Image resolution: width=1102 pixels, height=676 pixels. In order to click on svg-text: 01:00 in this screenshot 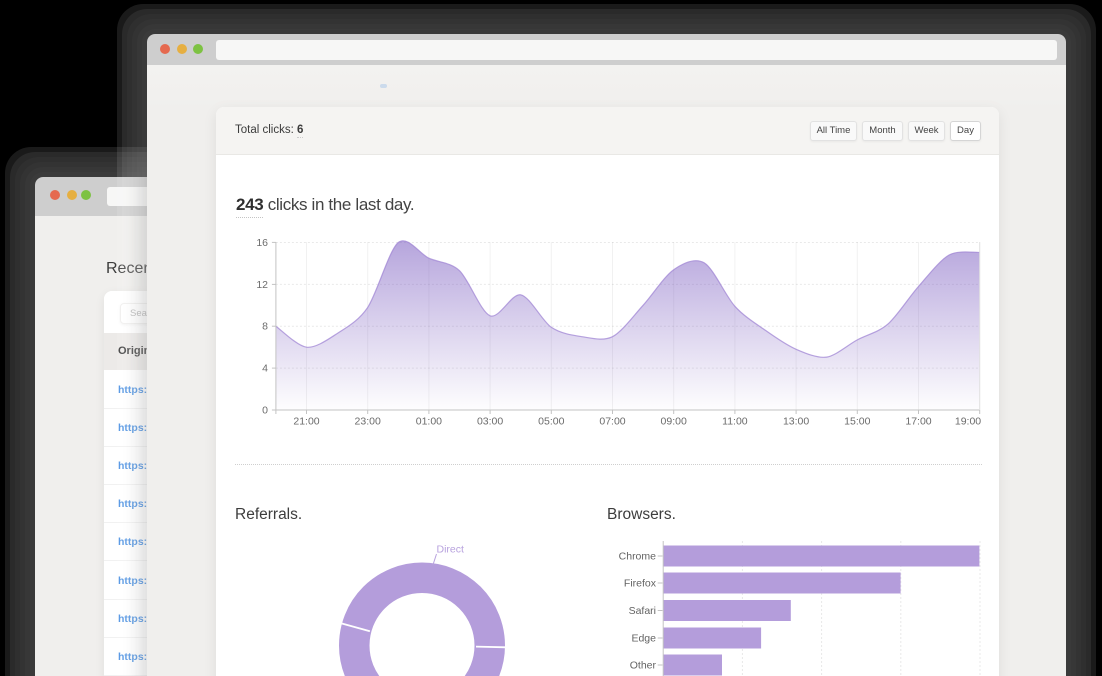, I will do `click(429, 422)`.